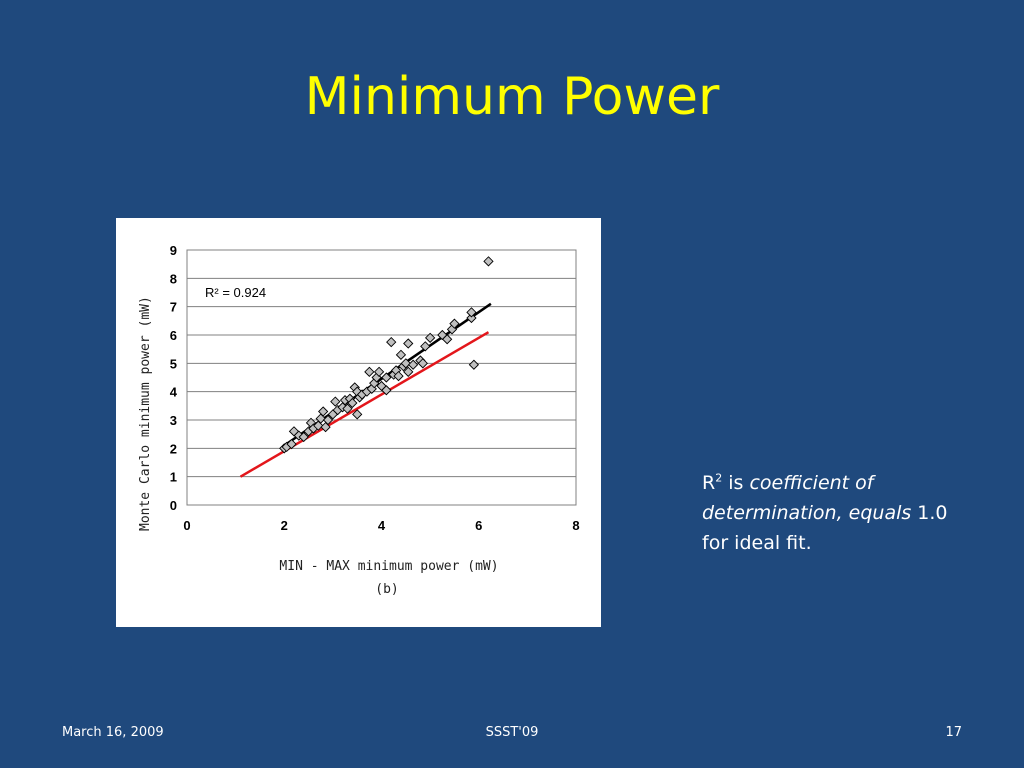 This screenshot has width=1024, height=768. I want to click on note-ideal-fit: 1.0 for ideal fit., so click(825, 528).